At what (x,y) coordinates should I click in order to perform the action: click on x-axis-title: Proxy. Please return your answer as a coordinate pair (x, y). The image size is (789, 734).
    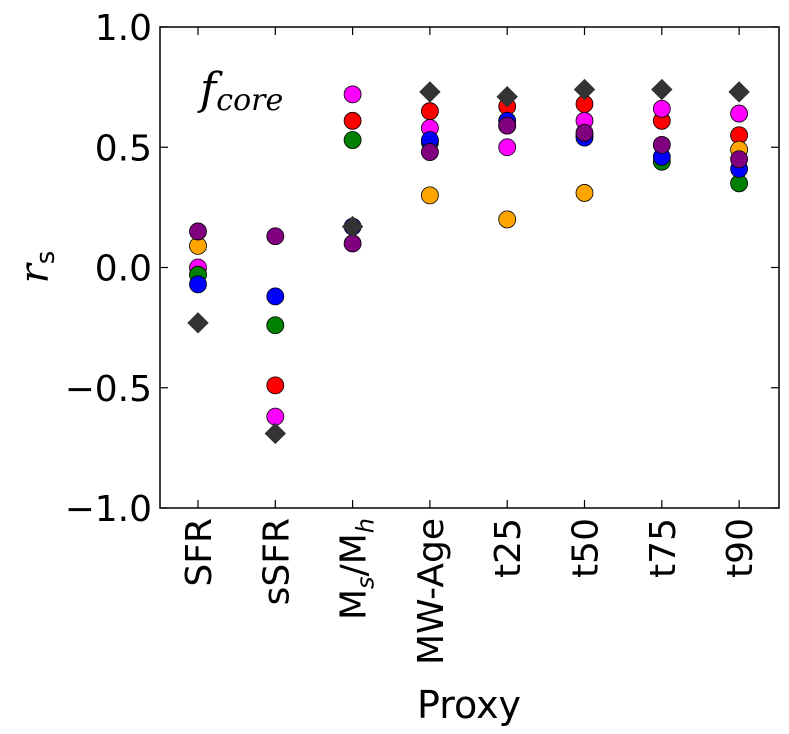
    Looking at the image, I should click on (469, 705).